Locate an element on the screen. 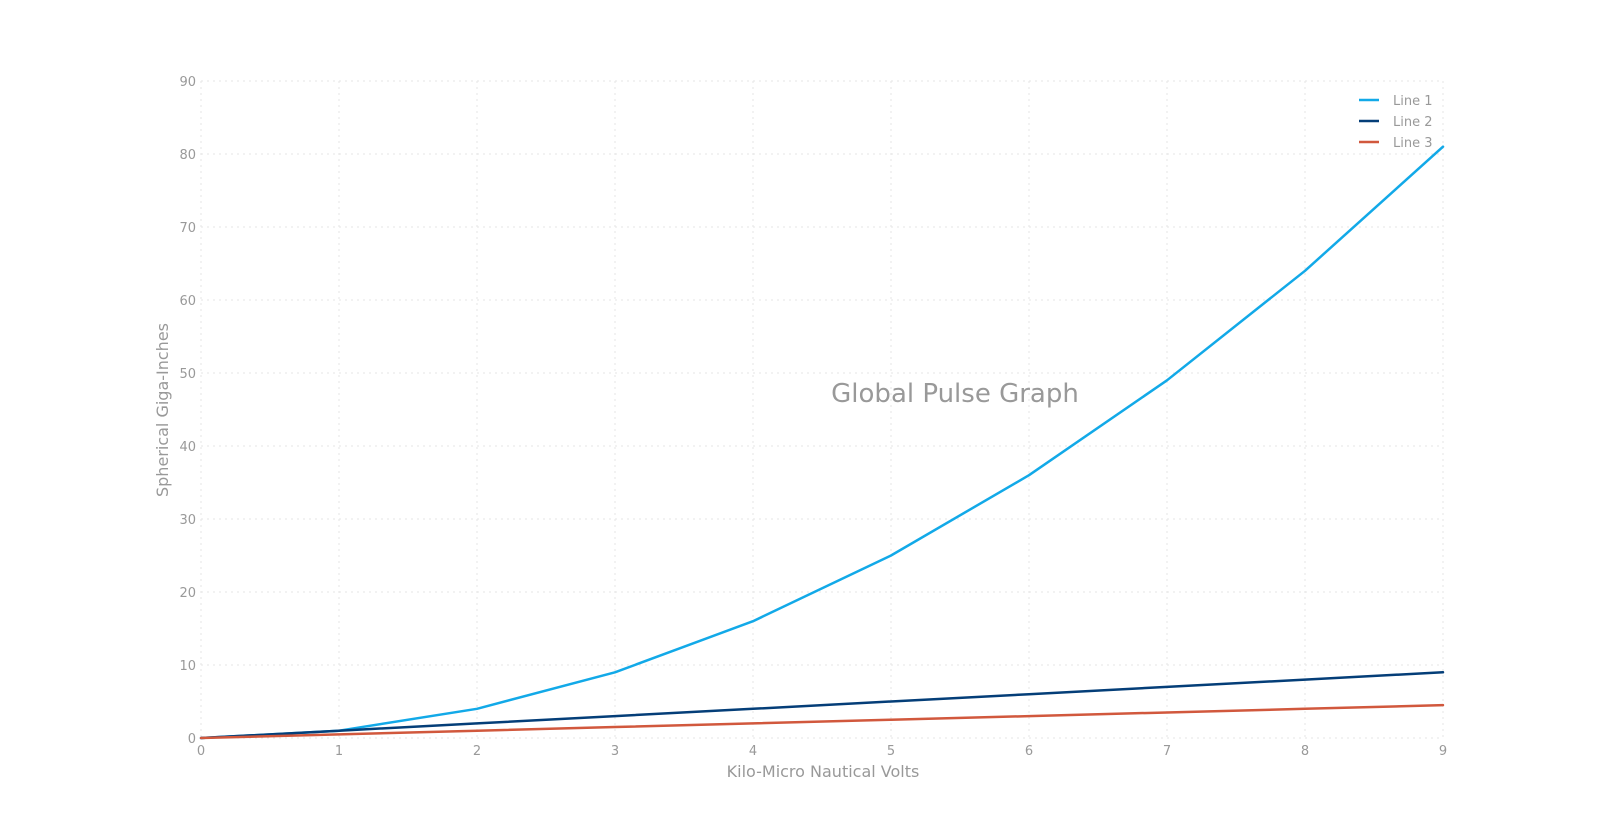 This screenshot has height=818, width=1600. legend-label: Line 1 is located at coordinates (1413, 101).